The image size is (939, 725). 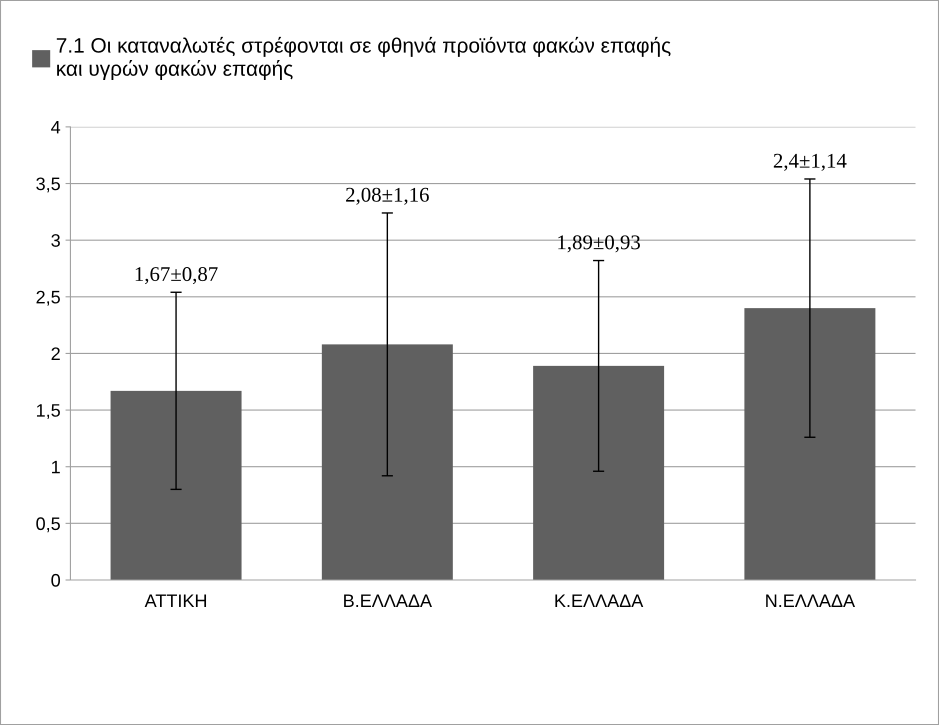 I want to click on legend-label: 7.1 Οι καταναλωτές στρέφονται σε φθηνά προϊόντα φακών επαφής και υγρών φακών επαφής, so click(x=363, y=58).